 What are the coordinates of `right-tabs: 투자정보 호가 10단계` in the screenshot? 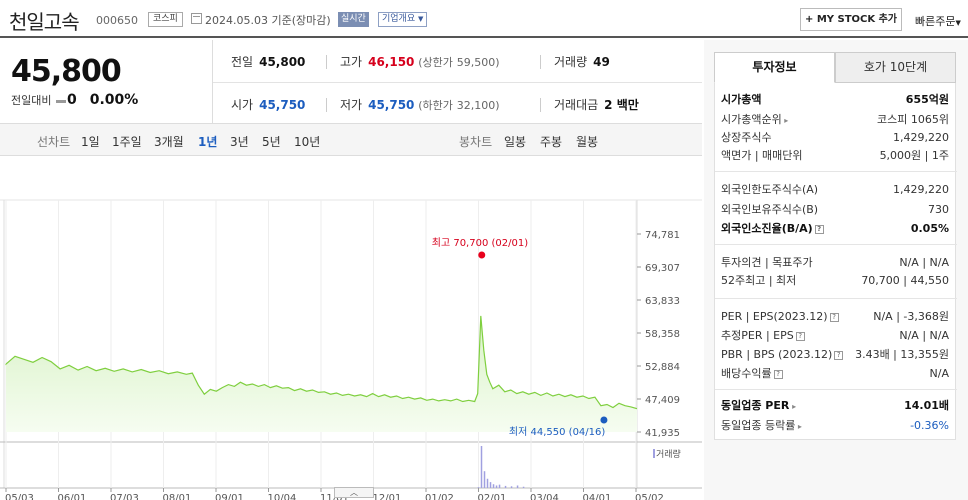 It's located at (835, 67).